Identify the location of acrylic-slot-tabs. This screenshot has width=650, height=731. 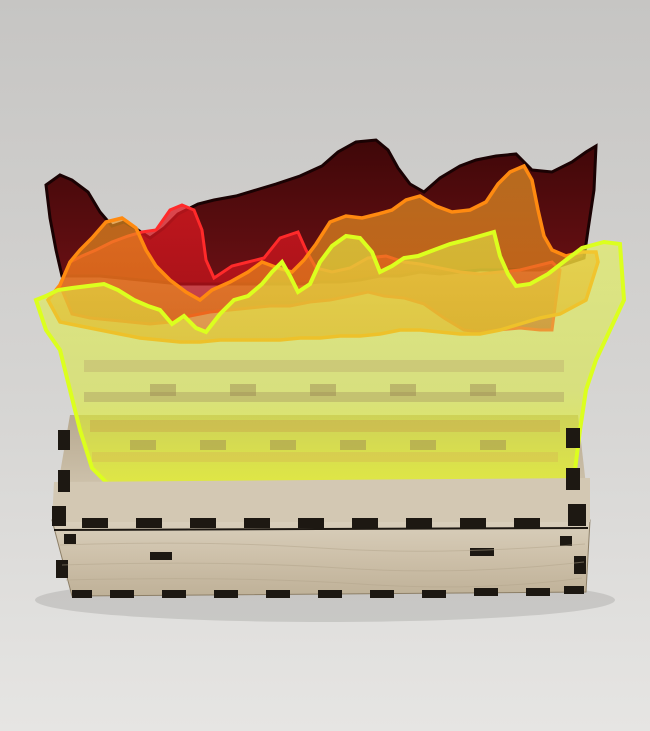
(318, 417).